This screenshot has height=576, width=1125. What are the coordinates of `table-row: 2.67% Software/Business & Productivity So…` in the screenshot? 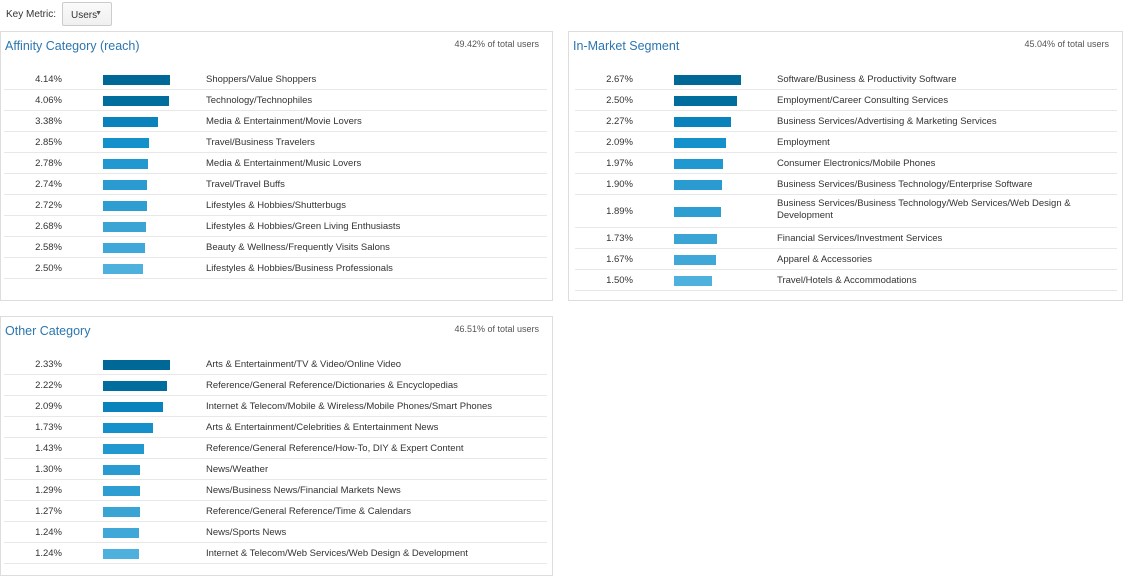 It's located at (846, 79).